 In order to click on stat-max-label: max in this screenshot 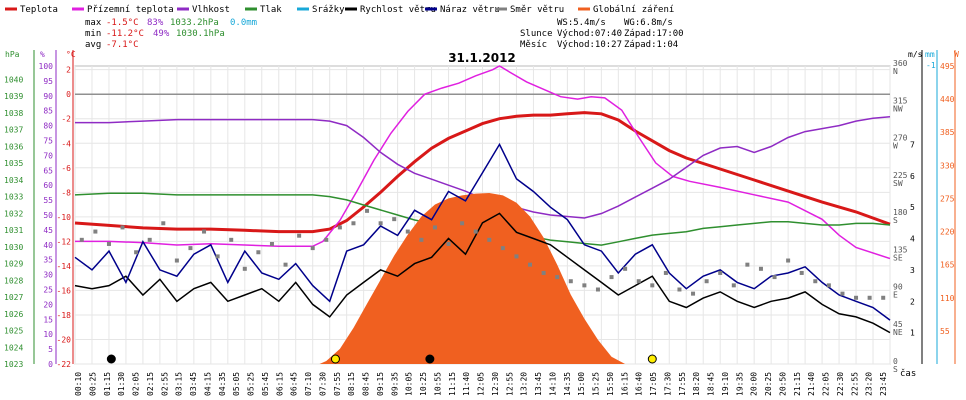, I will do `click(93, 23)`.